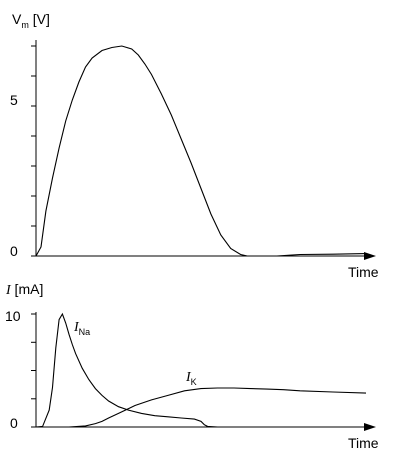 This screenshot has width=400, height=455. I want to click on current-x-axis-arrow, so click(370, 427).